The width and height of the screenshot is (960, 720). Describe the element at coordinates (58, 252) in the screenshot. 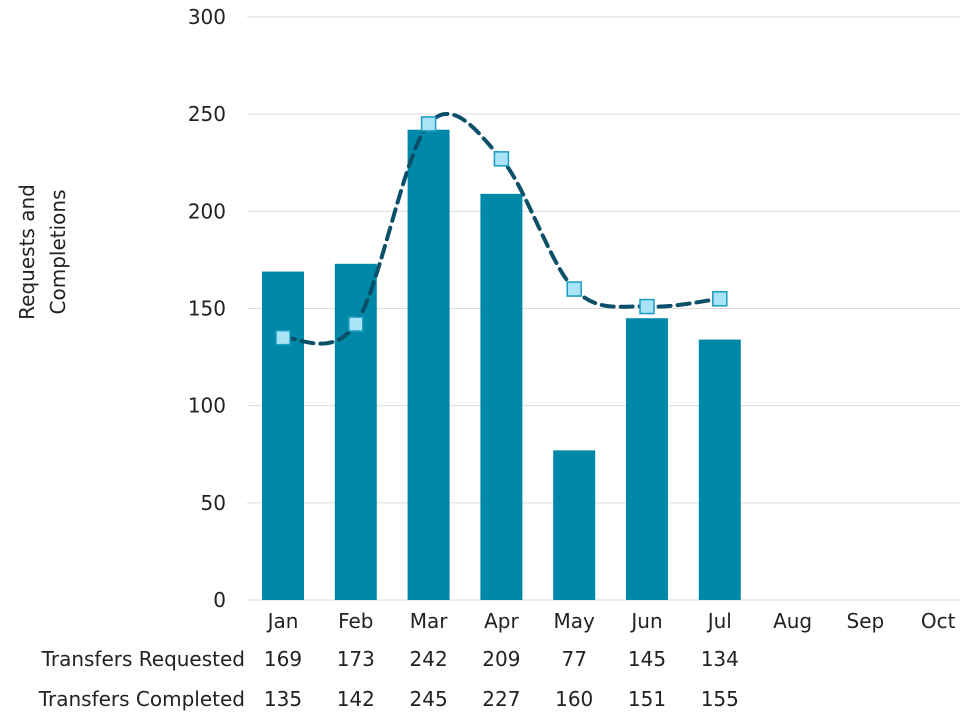

I see `y-axis-title-line: Completions` at that location.